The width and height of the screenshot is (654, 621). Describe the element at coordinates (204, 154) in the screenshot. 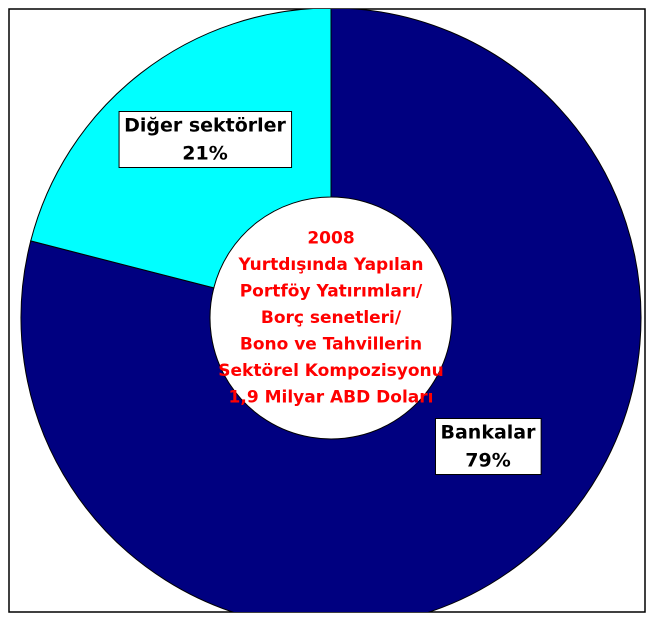

I see `value-label: 21%` at that location.